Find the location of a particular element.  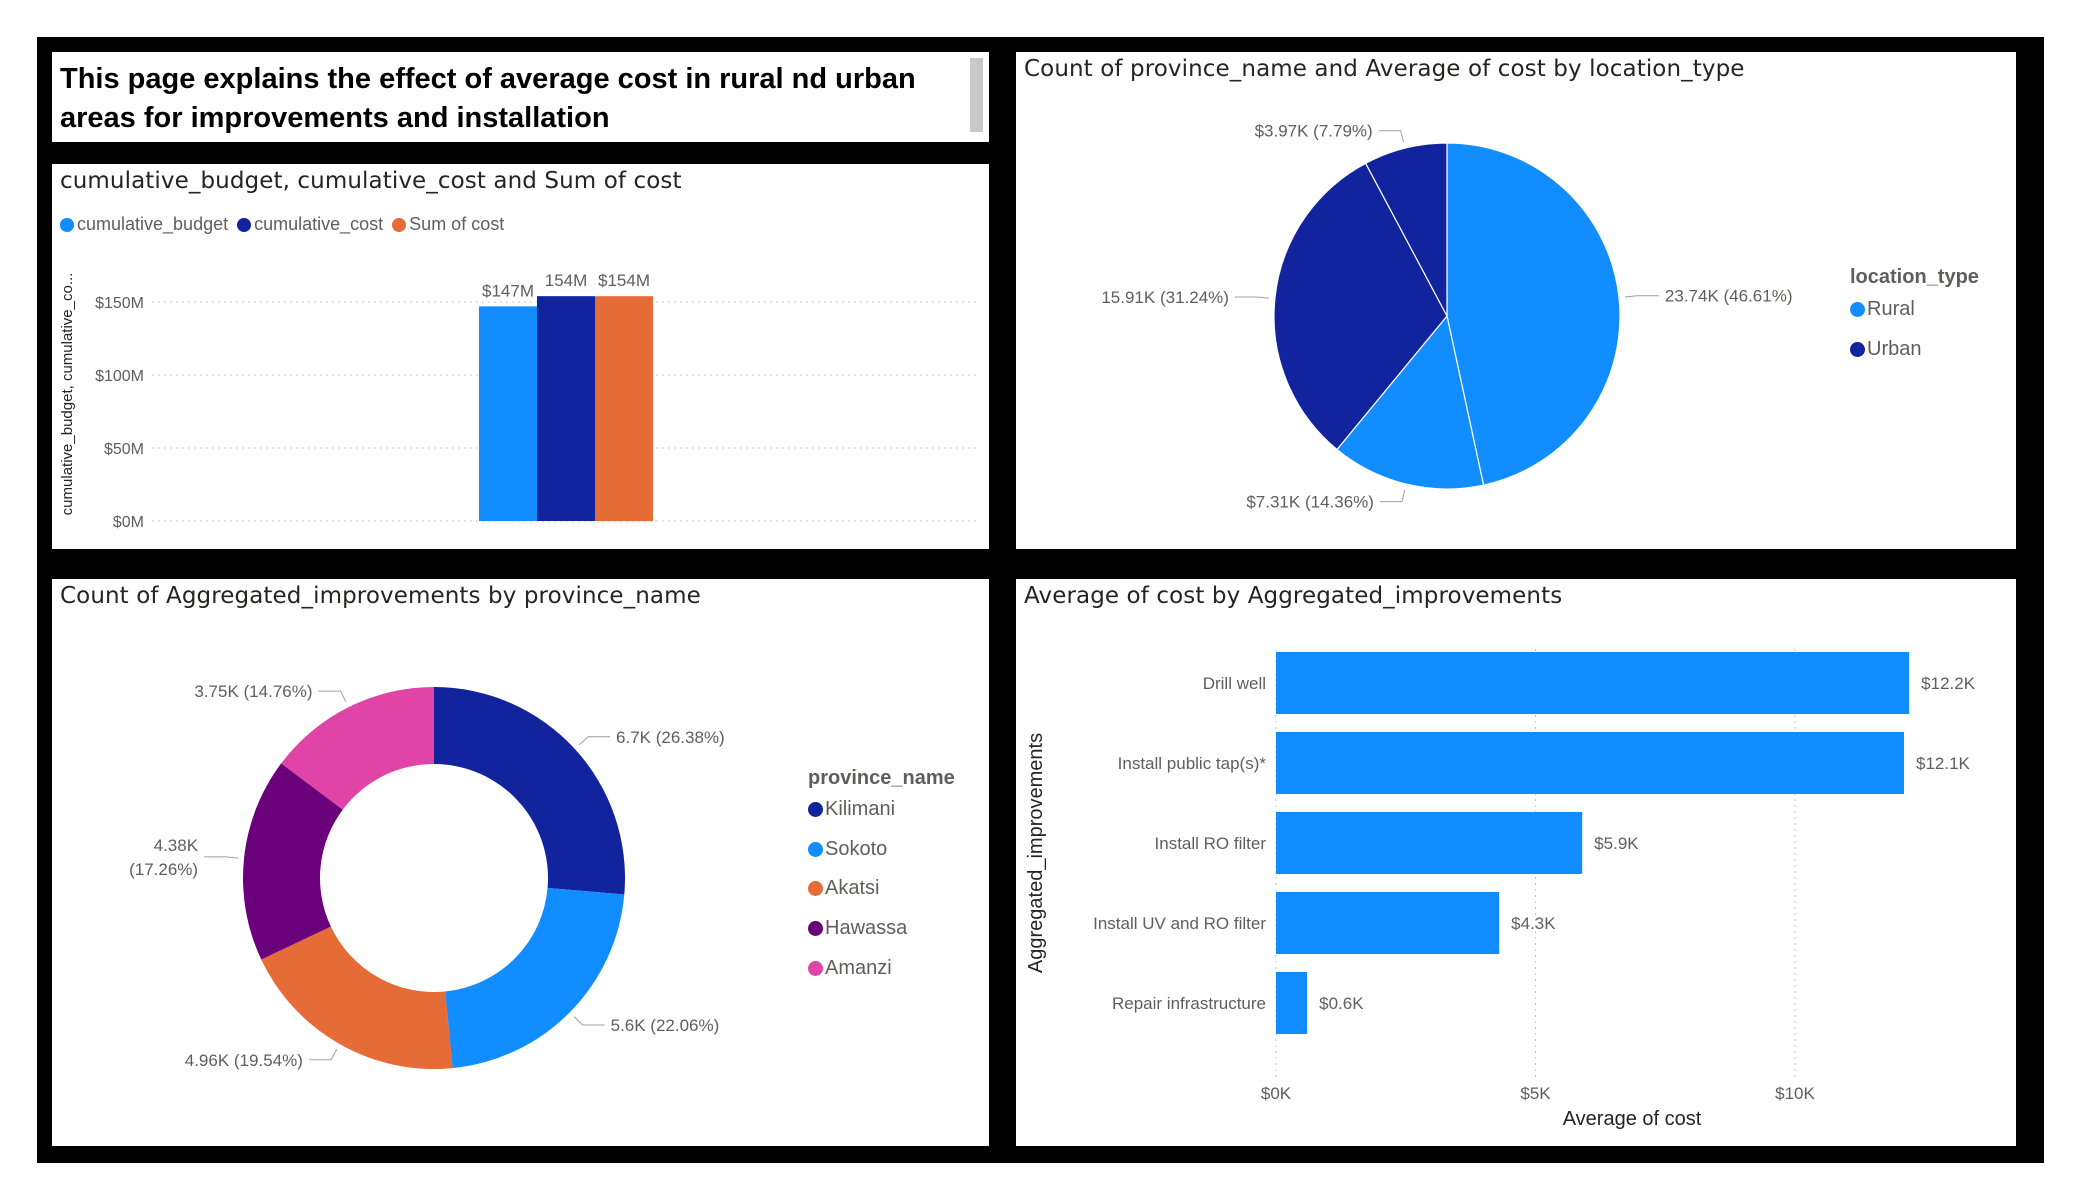

budget-y-tick-label: $100M is located at coordinates (119, 376).